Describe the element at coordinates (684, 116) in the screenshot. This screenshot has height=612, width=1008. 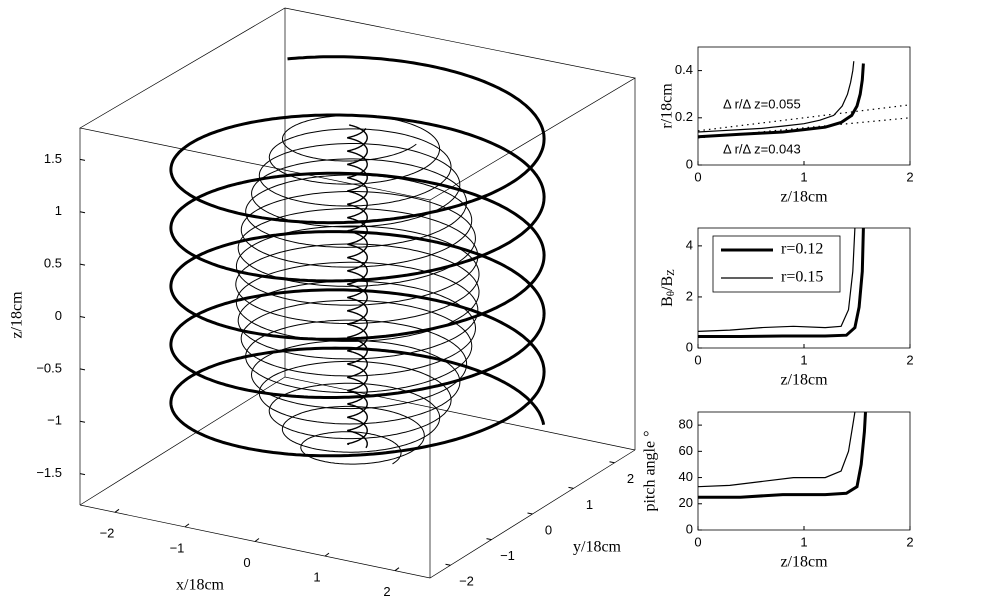
I see `y-tick-label: 0.2` at that location.